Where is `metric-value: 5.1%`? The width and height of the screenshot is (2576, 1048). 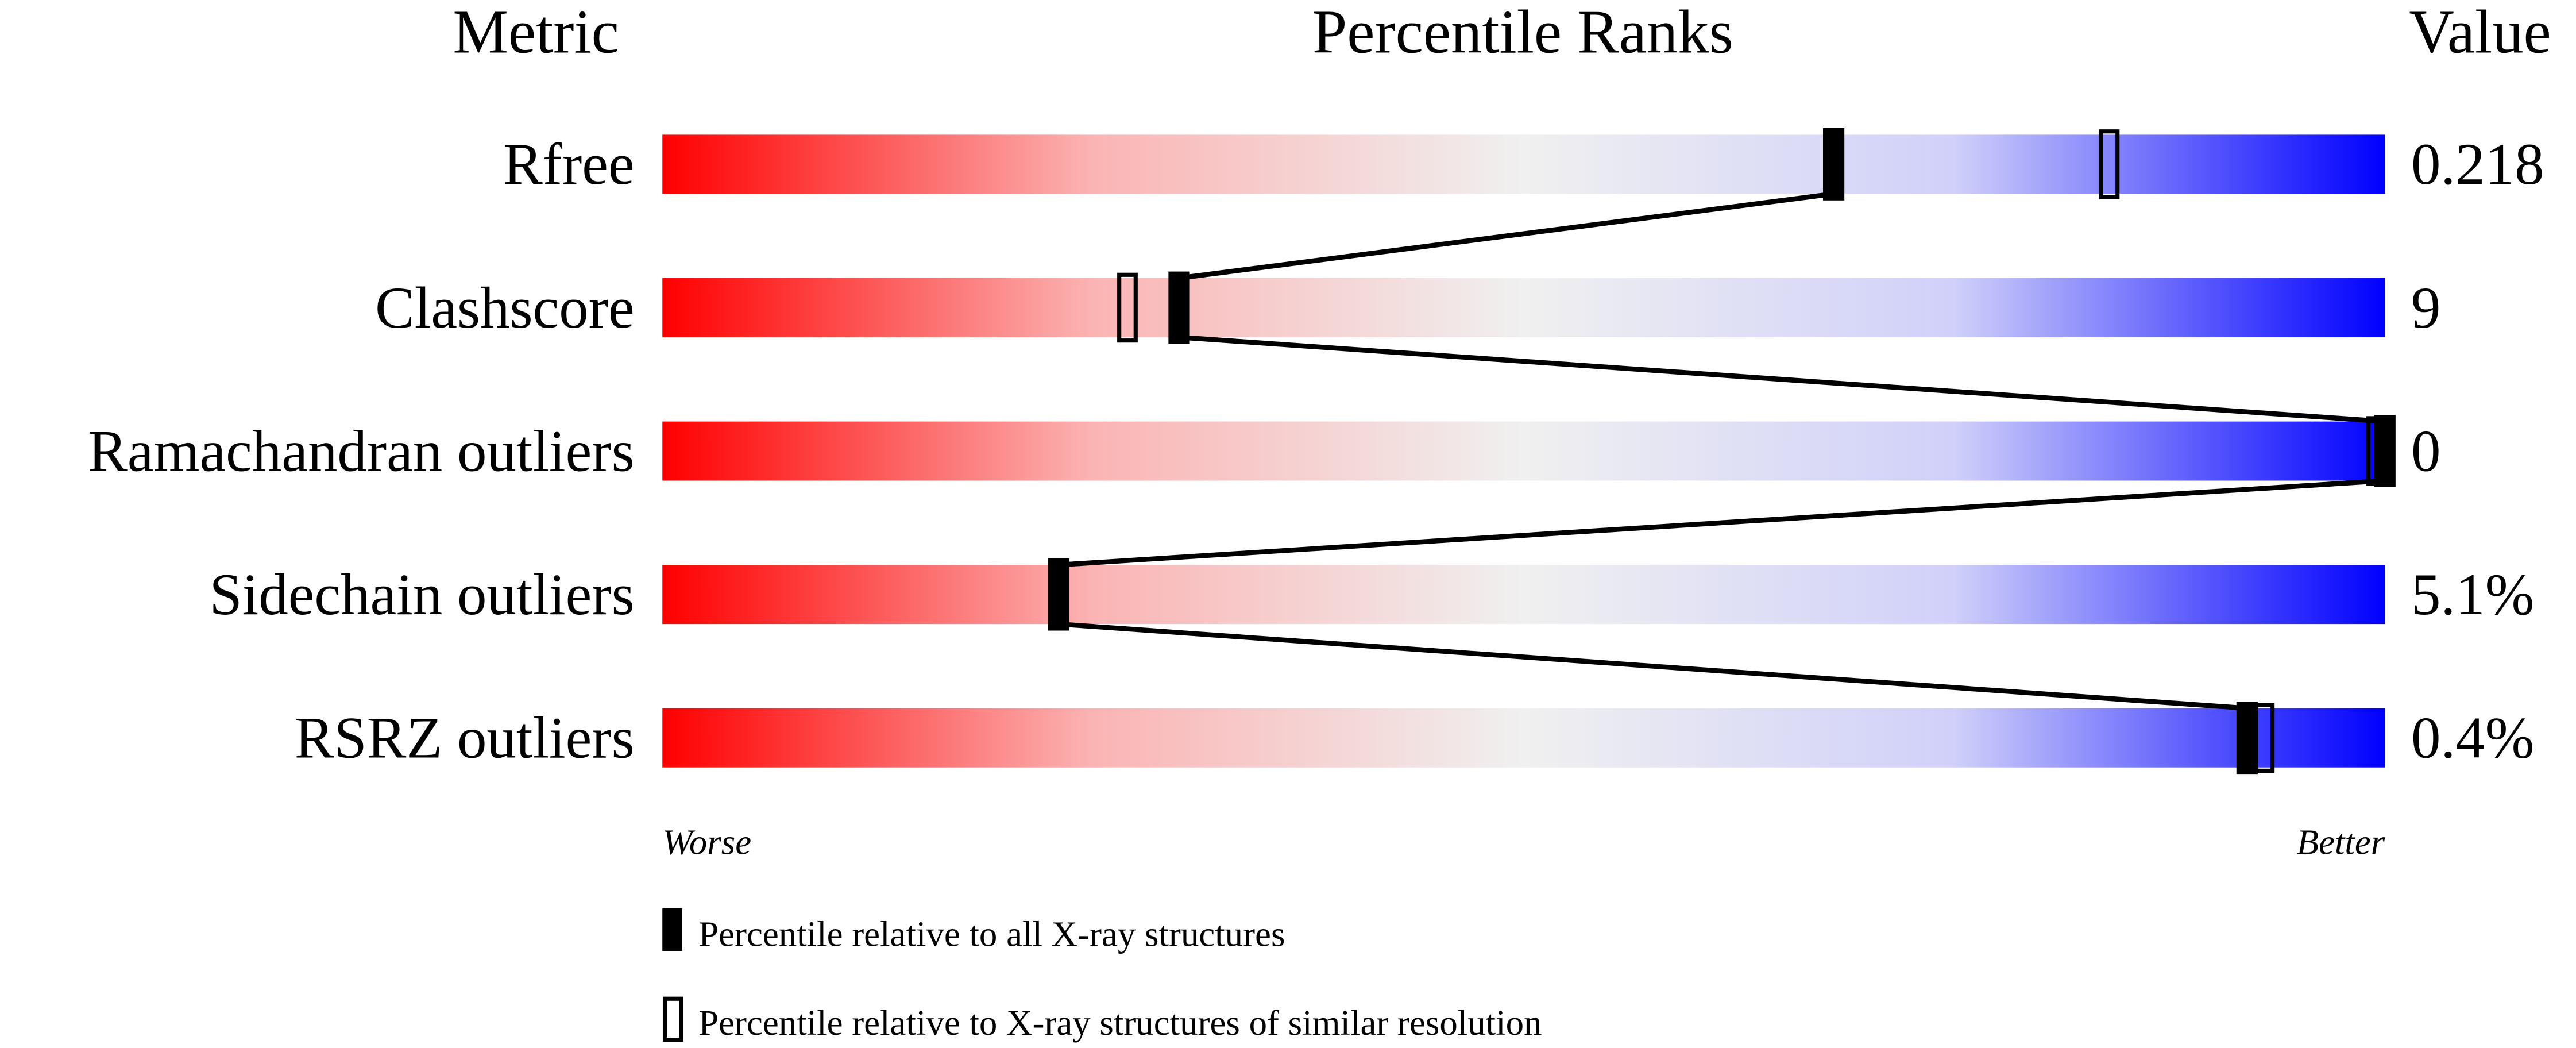 metric-value: 5.1% is located at coordinates (2472, 594).